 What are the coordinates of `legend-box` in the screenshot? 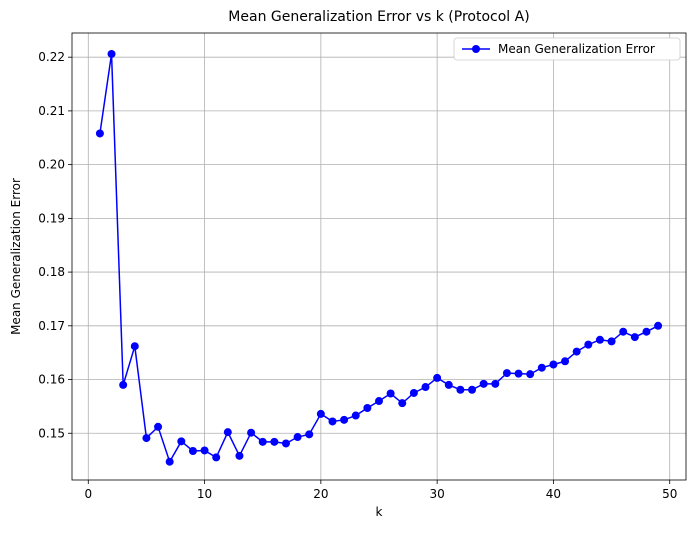 It's located at (567, 49).